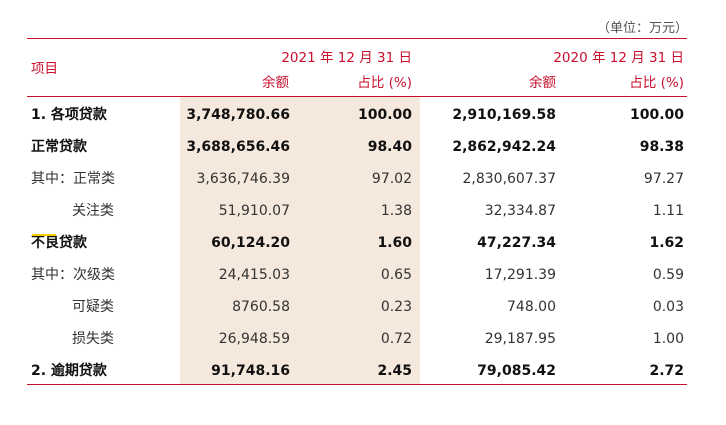 This screenshot has width=726, height=425. Describe the element at coordinates (384, 83) in the screenshot. I see `header-ratio-2021: 占比 (%)` at that location.